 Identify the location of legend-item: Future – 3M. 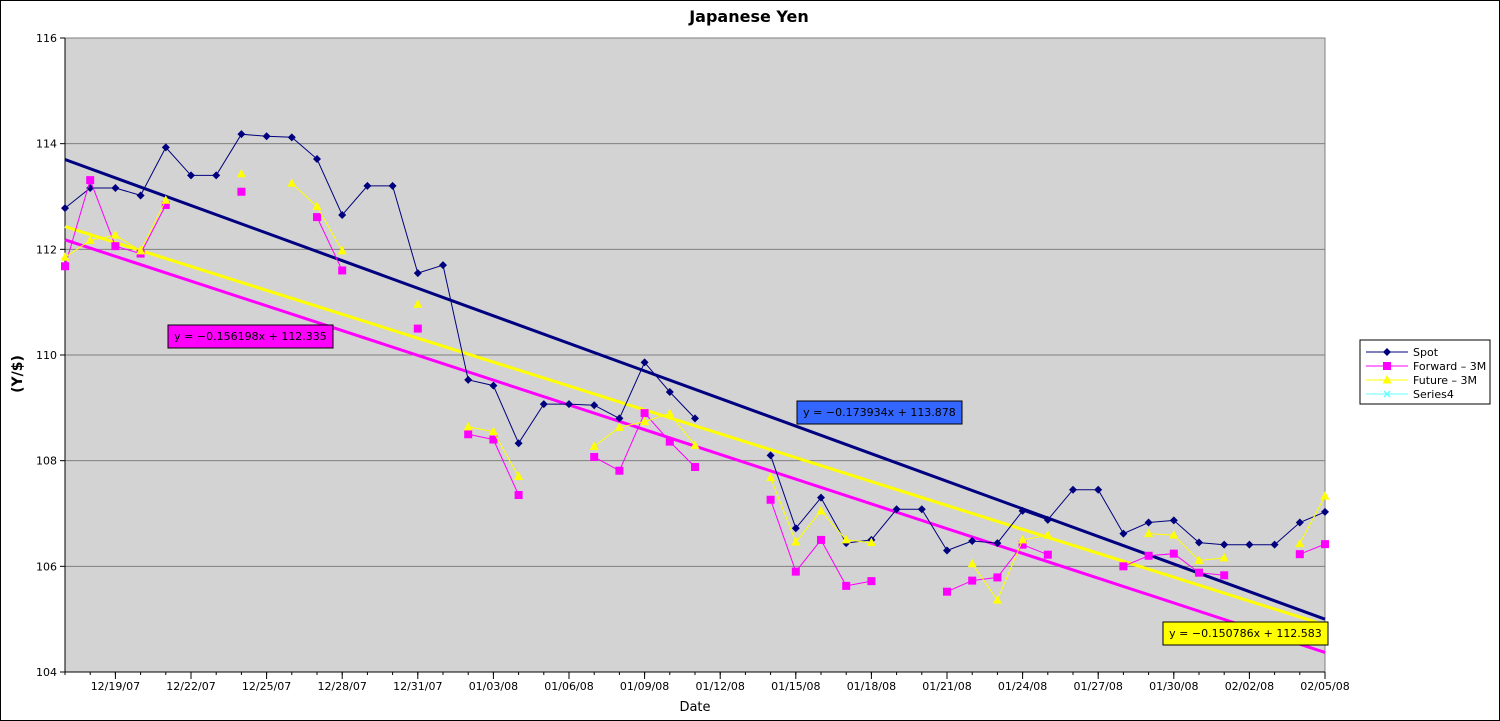
(1421, 380).